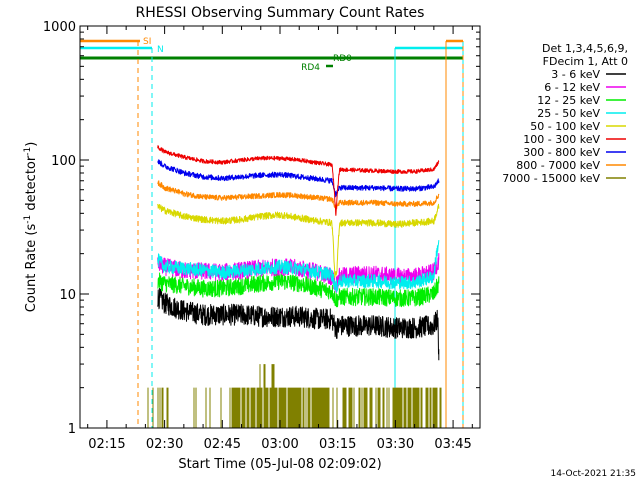 Image resolution: width=640 pixels, height=480 pixels. What do you see at coordinates (67, 295) in the screenshot?
I see `y-tick-label-10: 10` at bounding box center [67, 295].